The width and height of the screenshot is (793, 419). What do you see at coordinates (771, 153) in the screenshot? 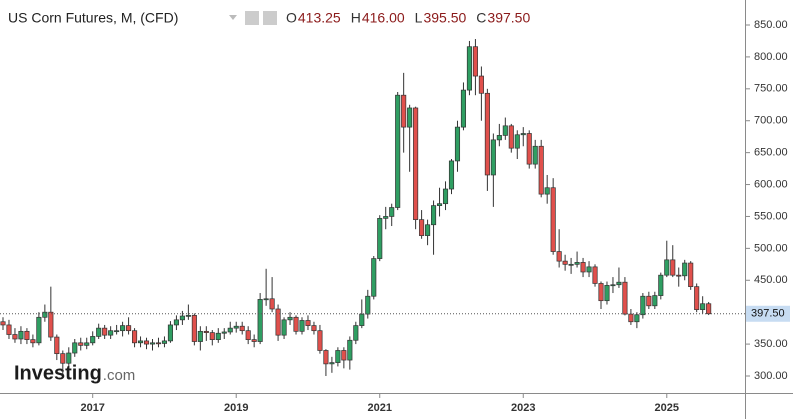
I see `y-tick-label: 650.00` at bounding box center [771, 153].